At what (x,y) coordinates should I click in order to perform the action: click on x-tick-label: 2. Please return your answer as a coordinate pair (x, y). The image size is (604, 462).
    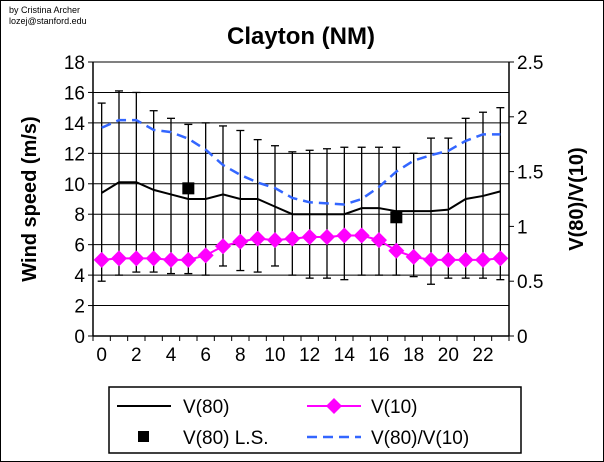
    Looking at the image, I should click on (136, 355).